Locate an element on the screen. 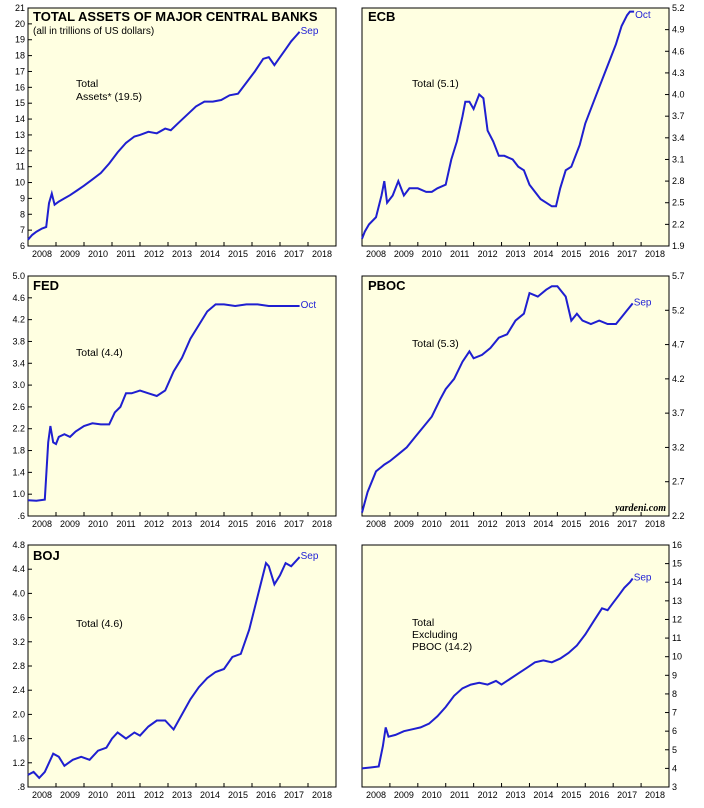  x-tick-label-excluding-pboc: 2012 is located at coordinates (488, 795).